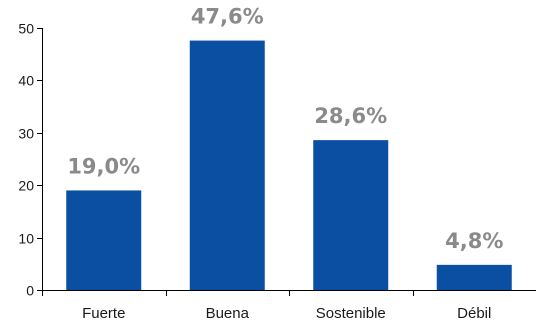 This screenshot has width=536, height=326. Describe the element at coordinates (227, 17) in the screenshot. I see `data-label: 47,6%` at that location.